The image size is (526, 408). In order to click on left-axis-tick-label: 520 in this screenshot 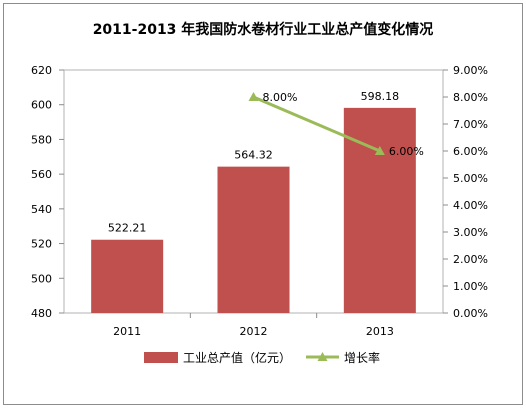, I will do `click(41, 244)`.